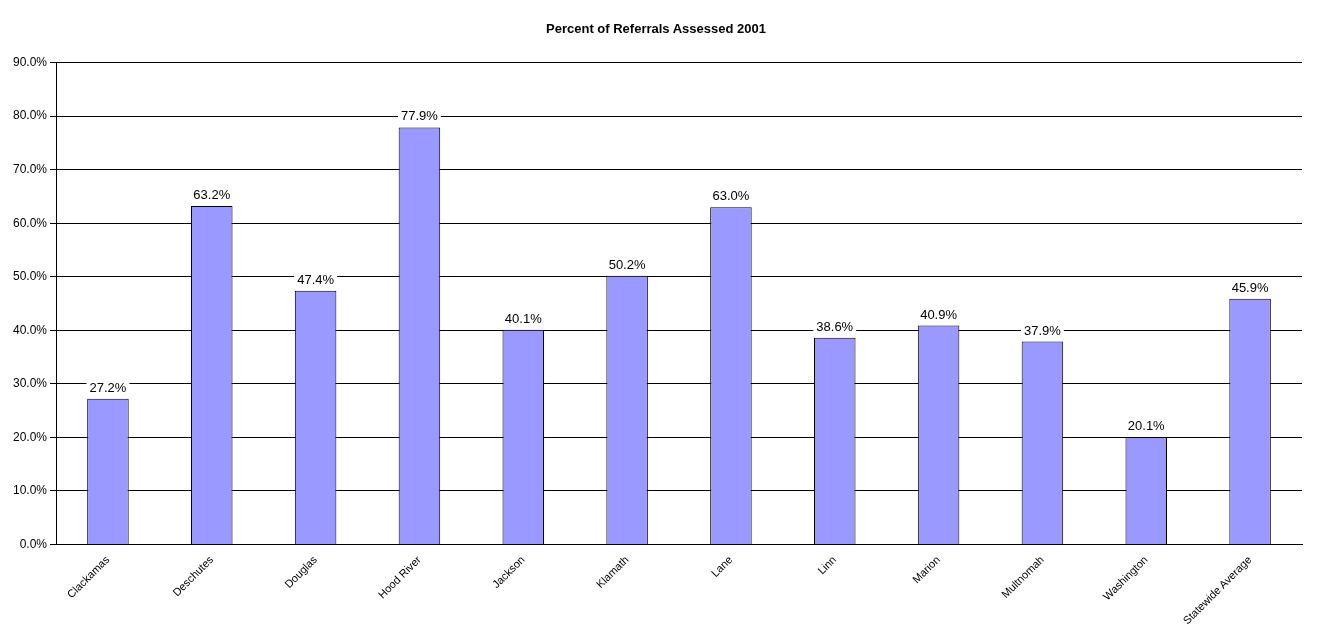 This screenshot has width=1317, height=636. Describe the element at coordinates (627, 264) in the screenshot. I see `data-label: 50.2%` at that location.